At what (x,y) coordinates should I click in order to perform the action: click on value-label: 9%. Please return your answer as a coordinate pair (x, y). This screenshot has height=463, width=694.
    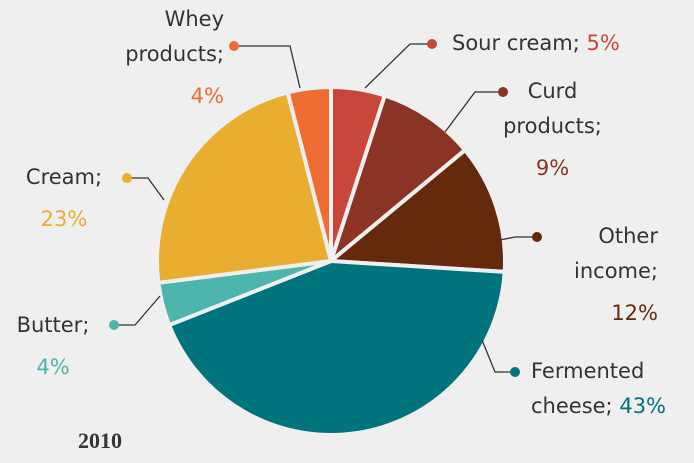
    Looking at the image, I should click on (552, 168).